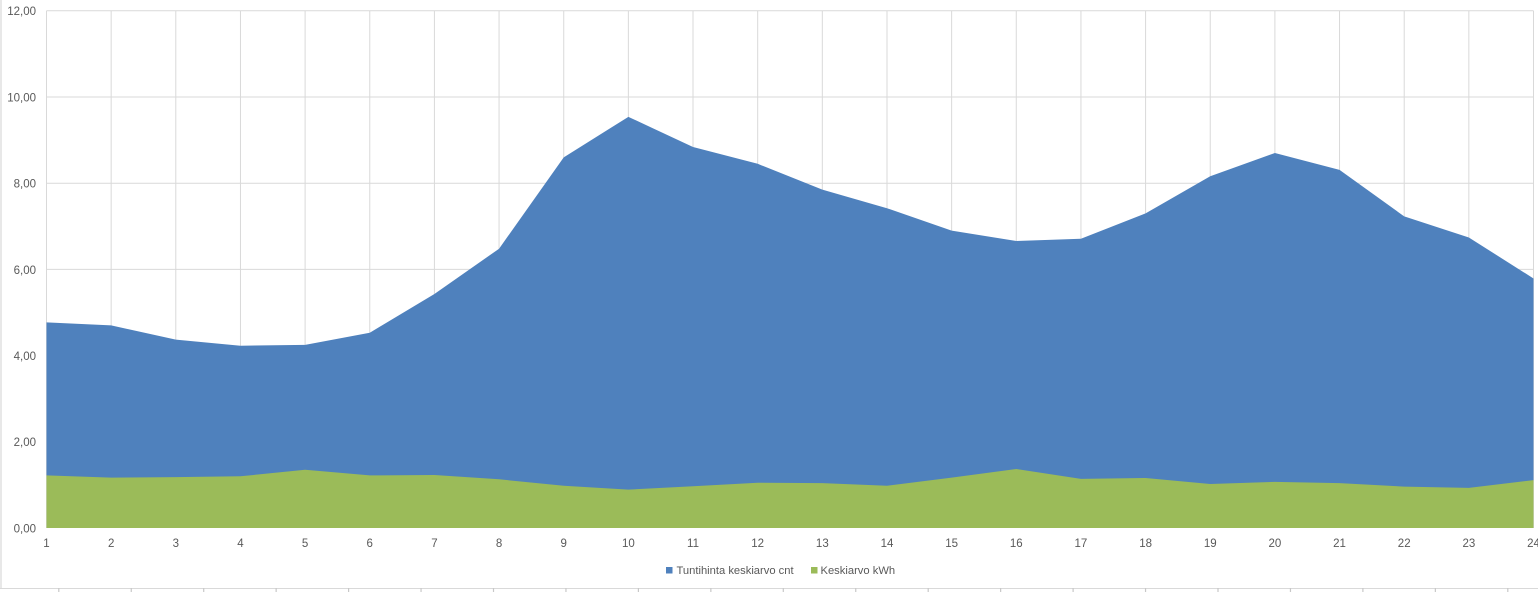 The image size is (1538, 597). I want to click on svg-text: Tuntihinta keskiarvo cnt, so click(736, 571).